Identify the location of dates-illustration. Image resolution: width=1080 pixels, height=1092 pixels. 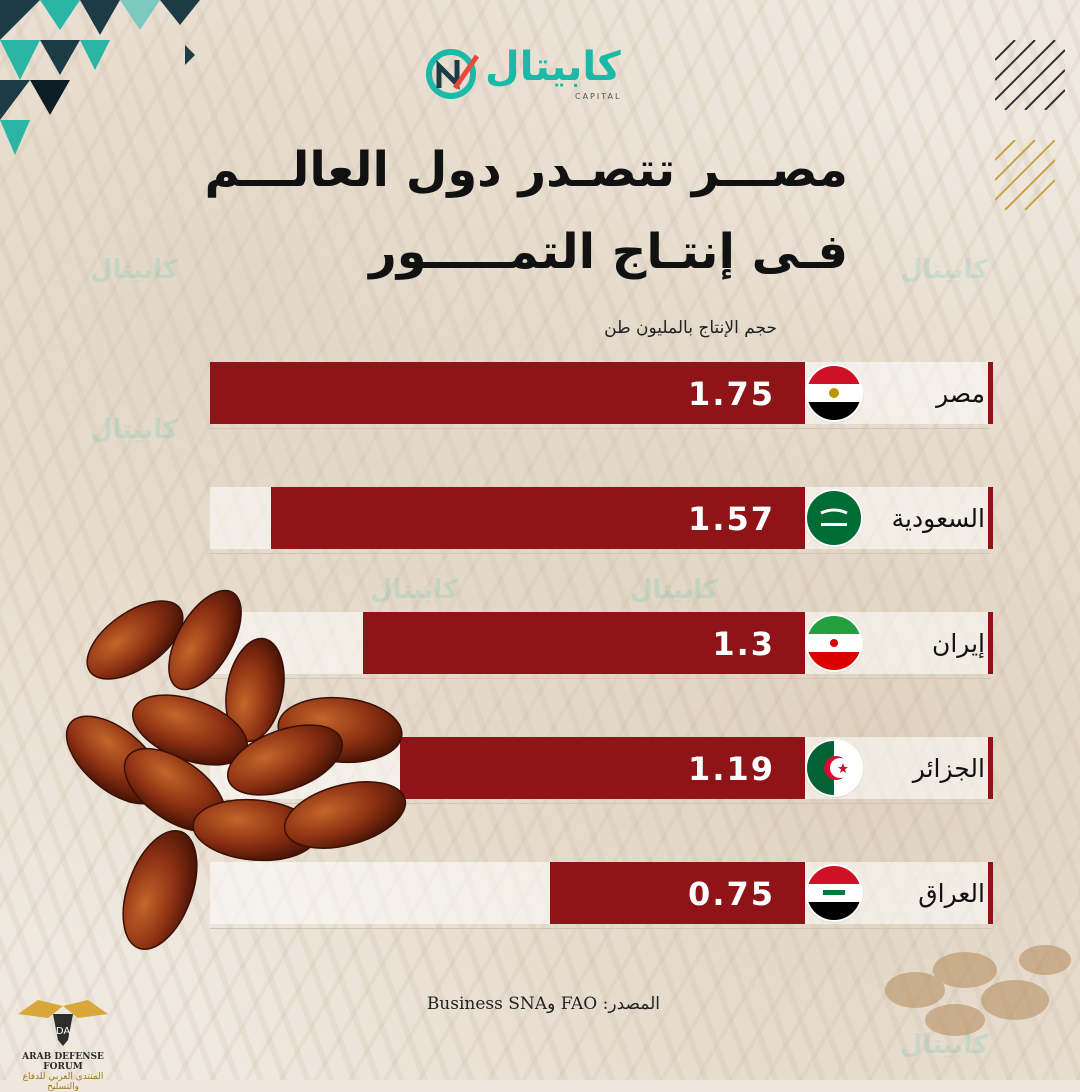
(236, 770).